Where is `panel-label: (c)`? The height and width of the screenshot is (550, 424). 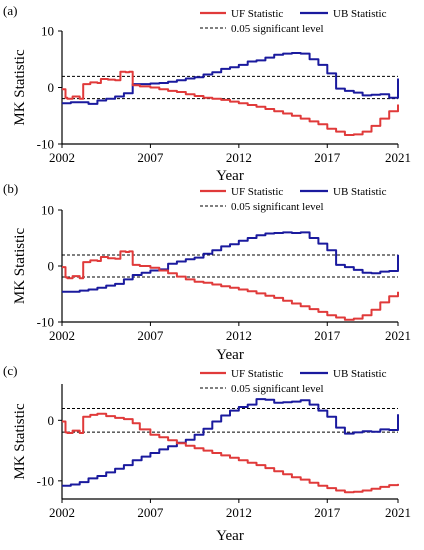 panel-label: (c) is located at coordinates (10, 370).